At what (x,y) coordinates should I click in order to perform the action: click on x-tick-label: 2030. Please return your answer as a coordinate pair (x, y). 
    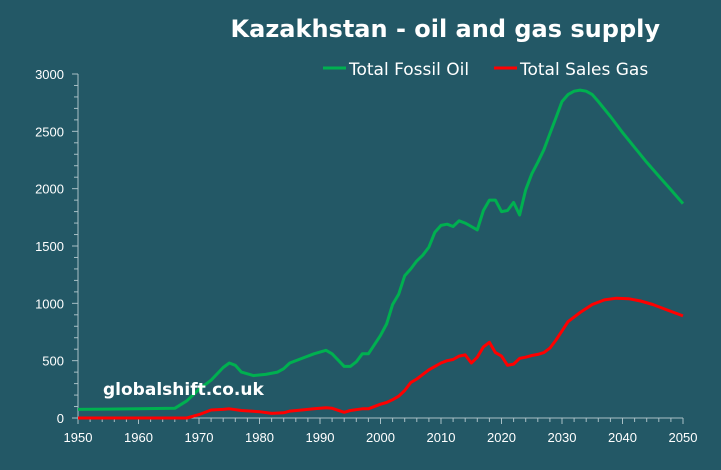
    Looking at the image, I should click on (562, 437).